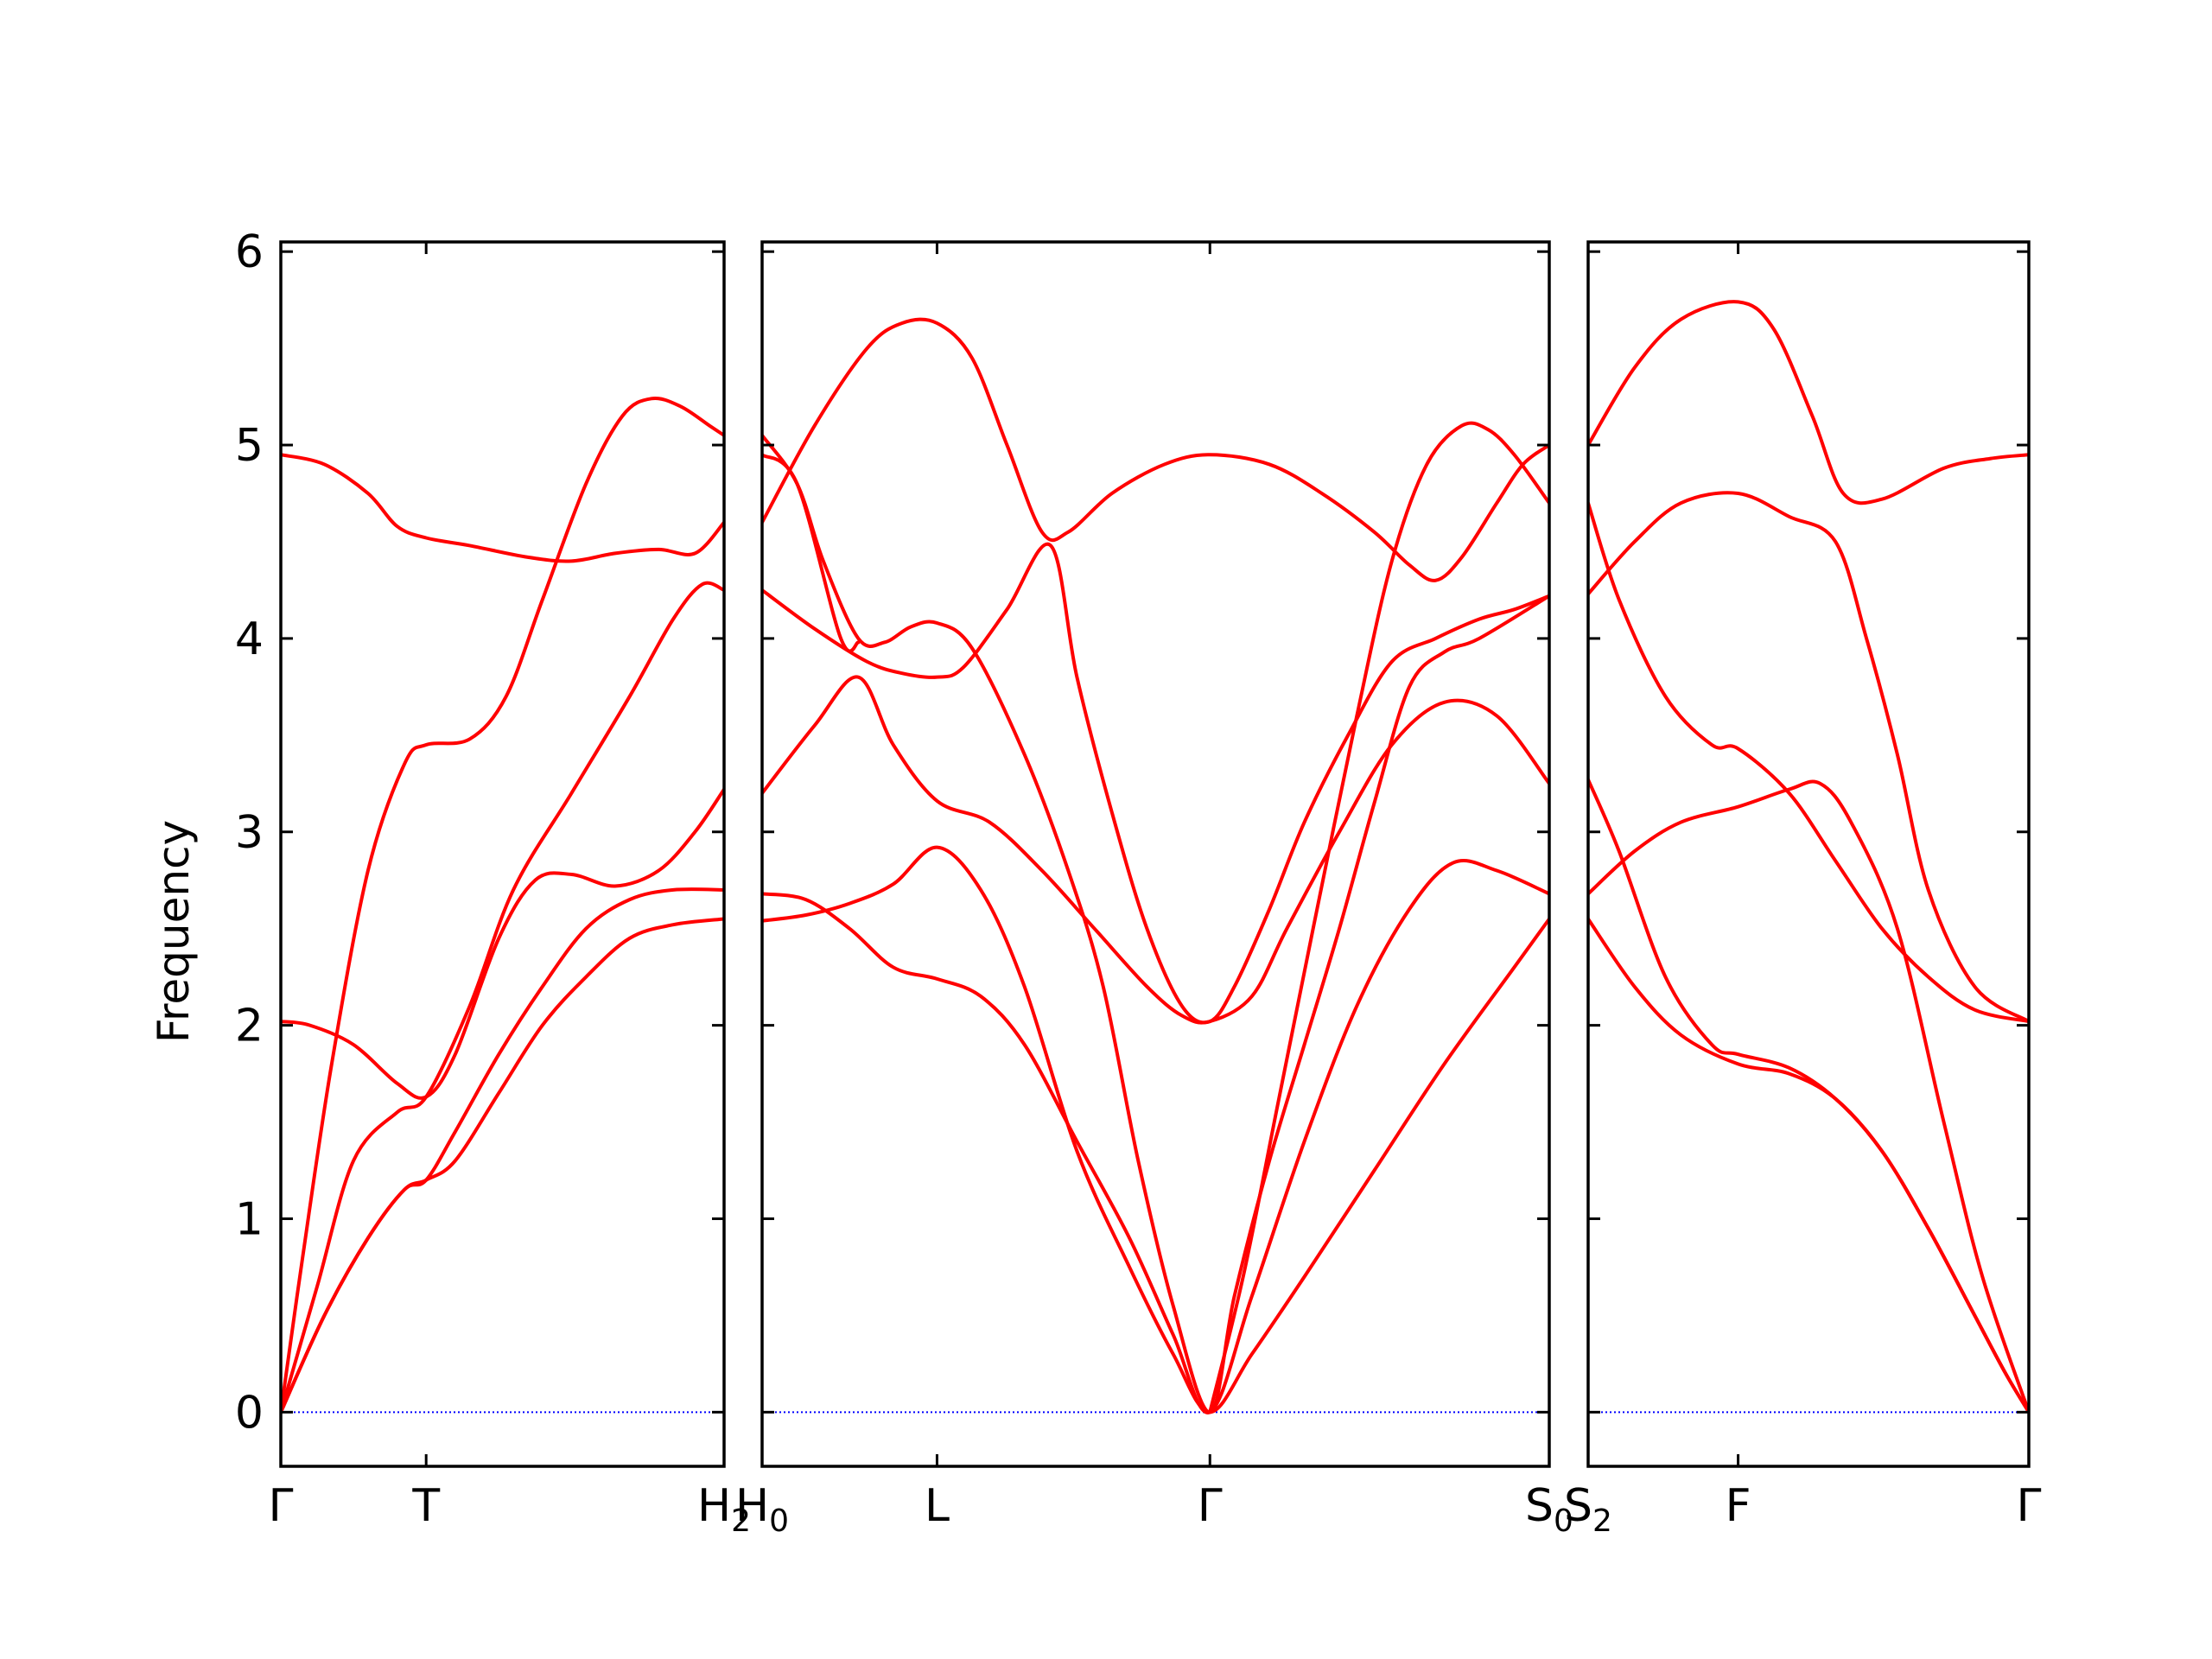 The image size is (2212, 1659). I want to click on y-tick-label: 5, so click(249, 446).